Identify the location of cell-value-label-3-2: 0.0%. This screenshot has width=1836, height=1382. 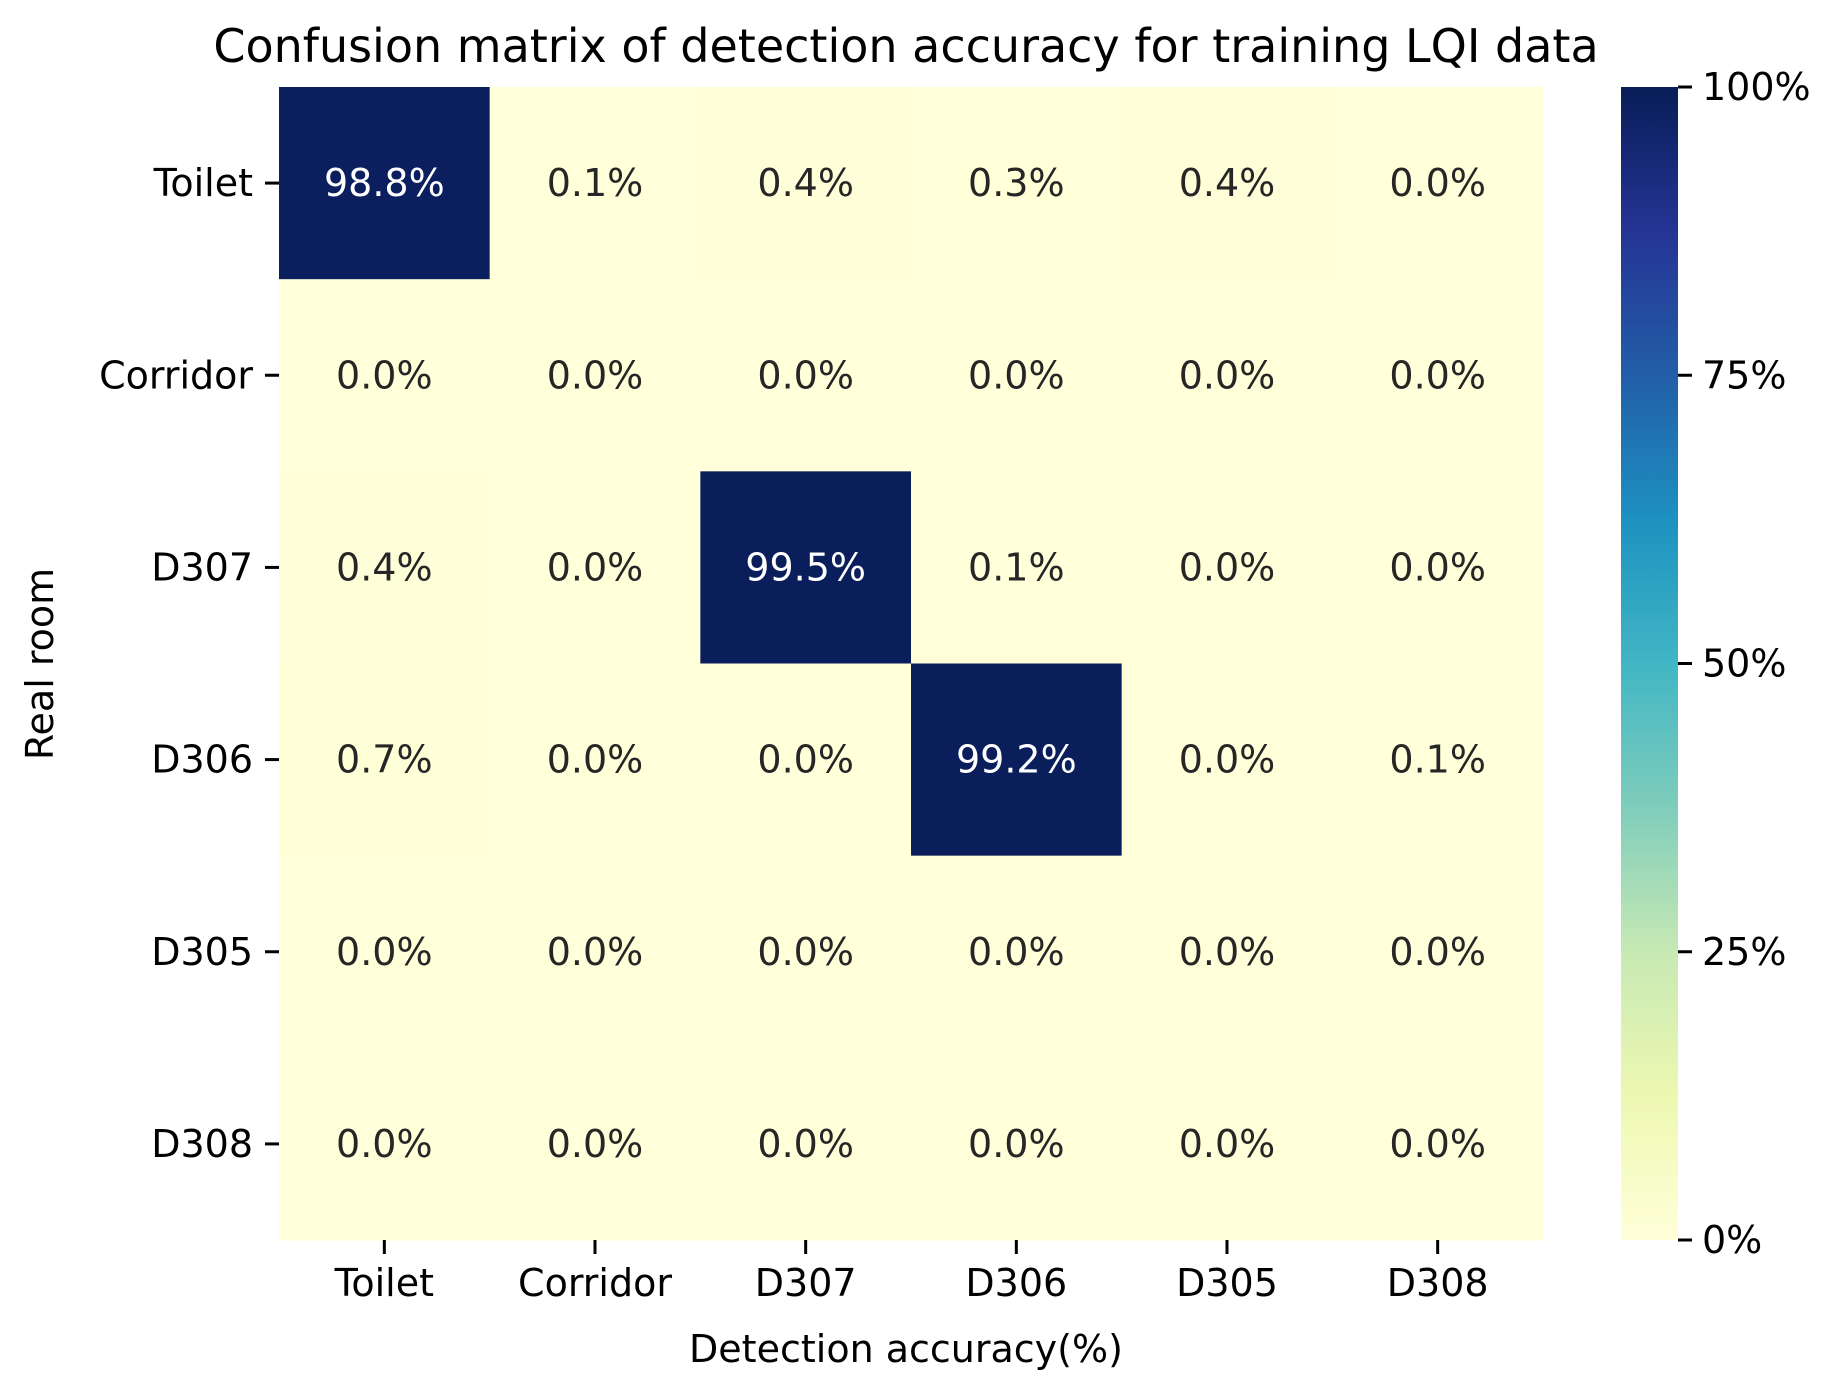
(805, 760).